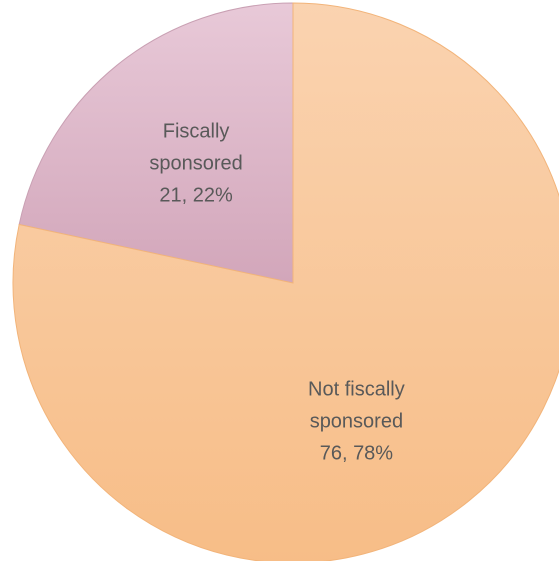 The width and height of the screenshot is (559, 561). I want to click on pie-slice-label: Fiscally sponsored 21, 22%, so click(195, 163).